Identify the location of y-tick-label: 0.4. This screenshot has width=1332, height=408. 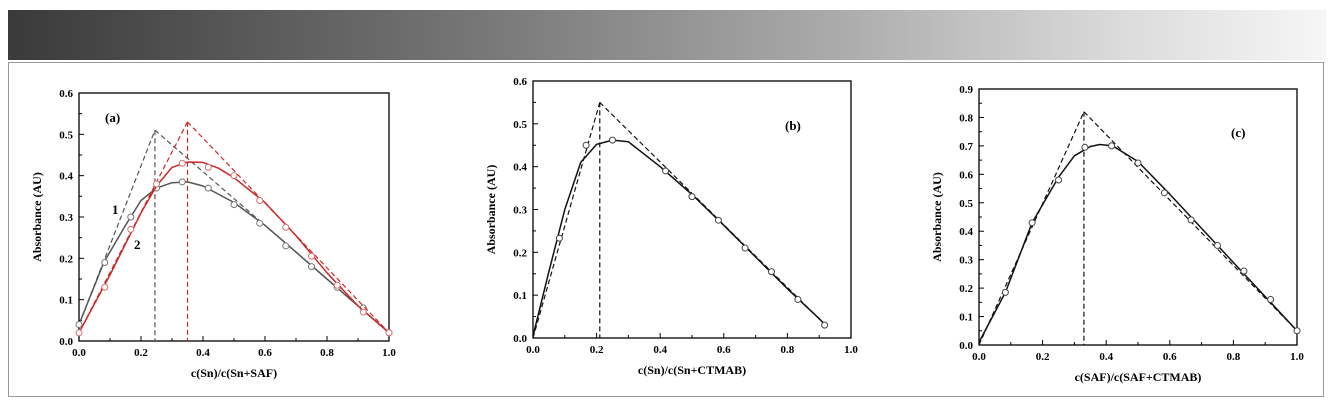
(520, 168).